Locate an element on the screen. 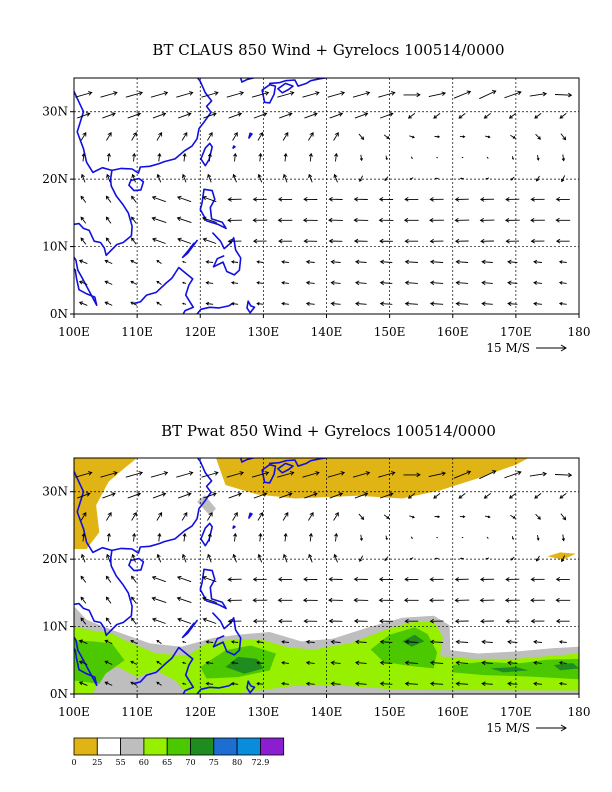 Image resolution: width=612 pixels, height=792 pixels. x-tick-label: 100E is located at coordinates (74, 712).